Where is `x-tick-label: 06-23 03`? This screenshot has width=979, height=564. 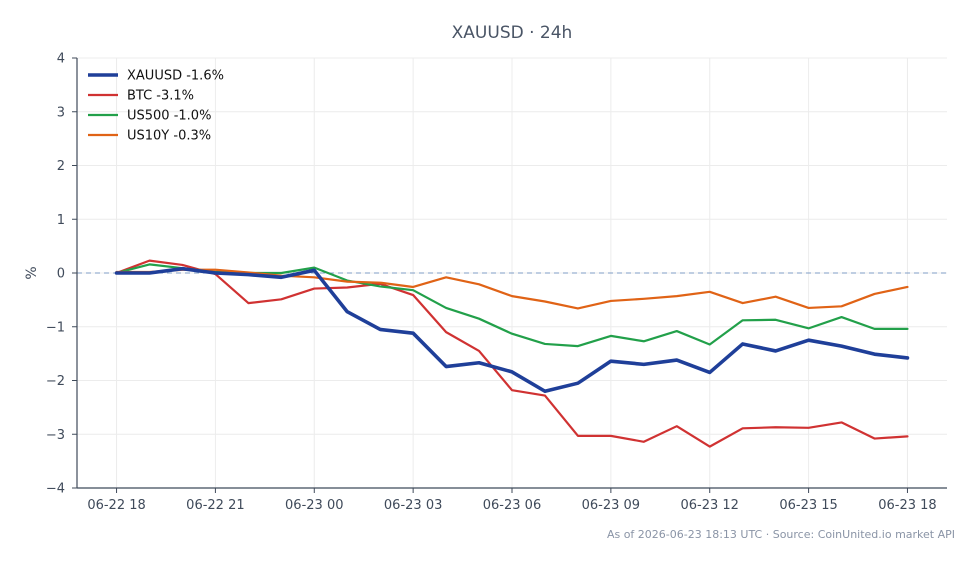 x-tick-label: 06-23 03 is located at coordinates (413, 505).